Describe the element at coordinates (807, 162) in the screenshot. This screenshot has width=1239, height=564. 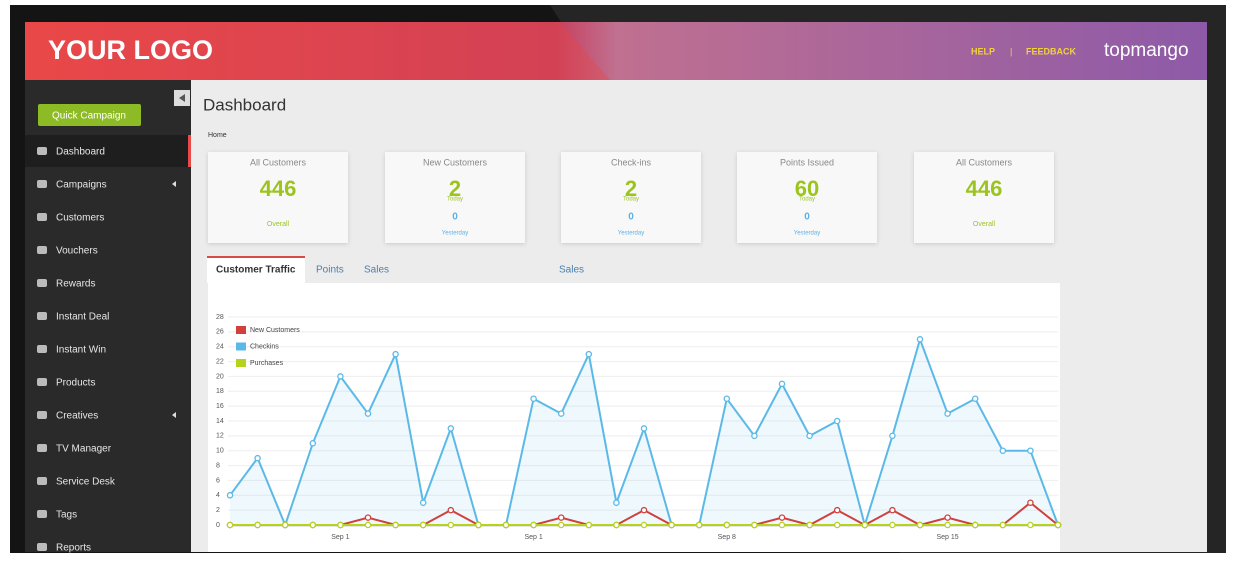
I see `card-label: Points Issued` at that location.